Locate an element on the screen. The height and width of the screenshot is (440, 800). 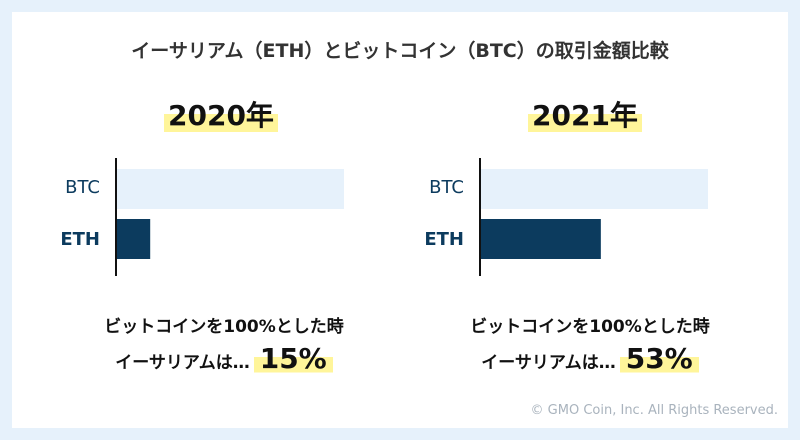
percentage-2020: 15% is located at coordinates (293, 358).